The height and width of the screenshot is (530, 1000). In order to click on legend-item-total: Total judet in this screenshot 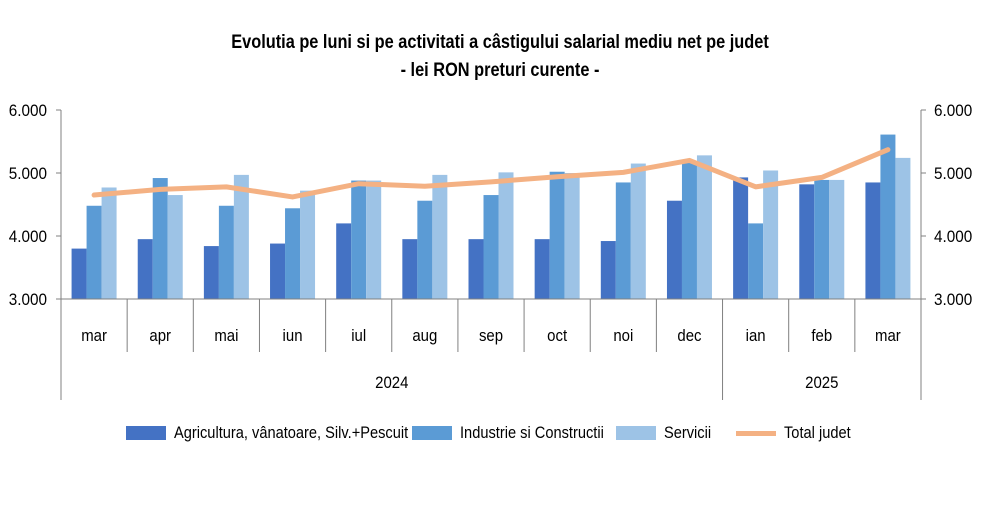, I will do `click(799, 433)`.